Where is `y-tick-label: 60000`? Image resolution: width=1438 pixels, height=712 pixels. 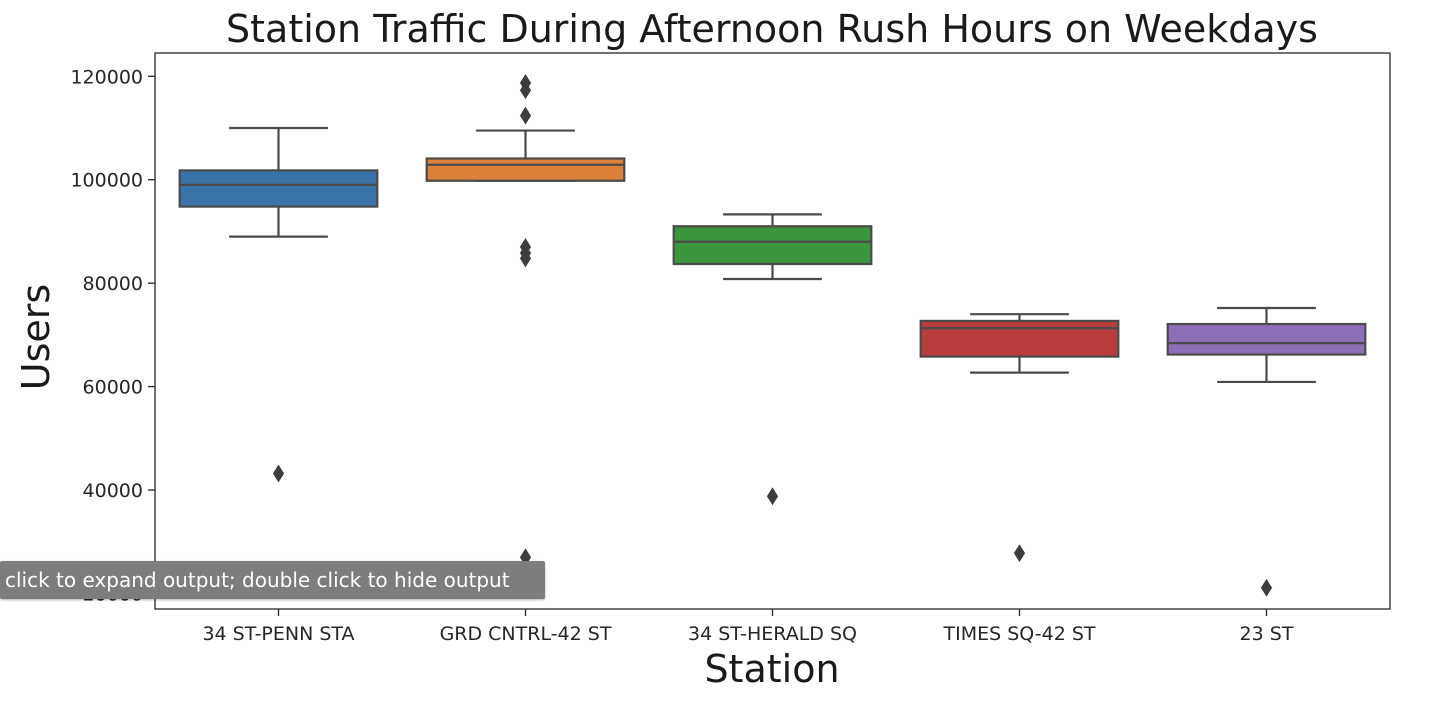
y-tick-label: 60000 is located at coordinates (113, 388).